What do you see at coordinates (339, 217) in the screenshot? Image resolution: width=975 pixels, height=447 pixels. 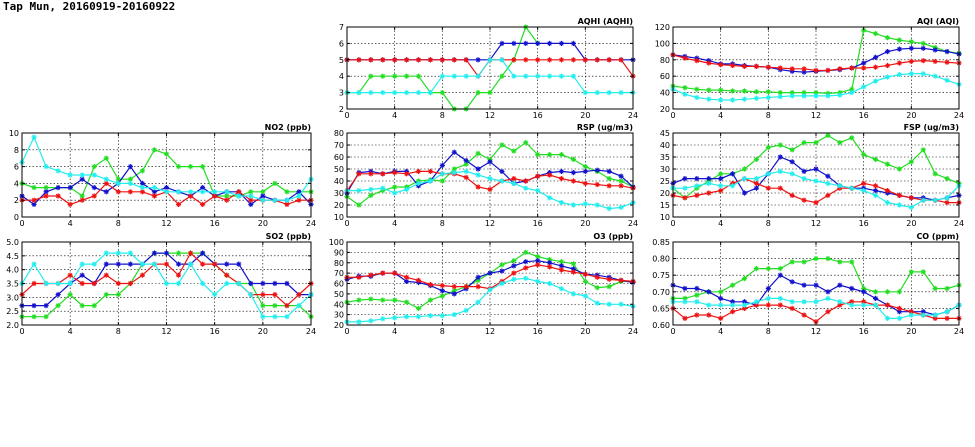 I see `y-tick-label: 10` at bounding box center [339, 217].